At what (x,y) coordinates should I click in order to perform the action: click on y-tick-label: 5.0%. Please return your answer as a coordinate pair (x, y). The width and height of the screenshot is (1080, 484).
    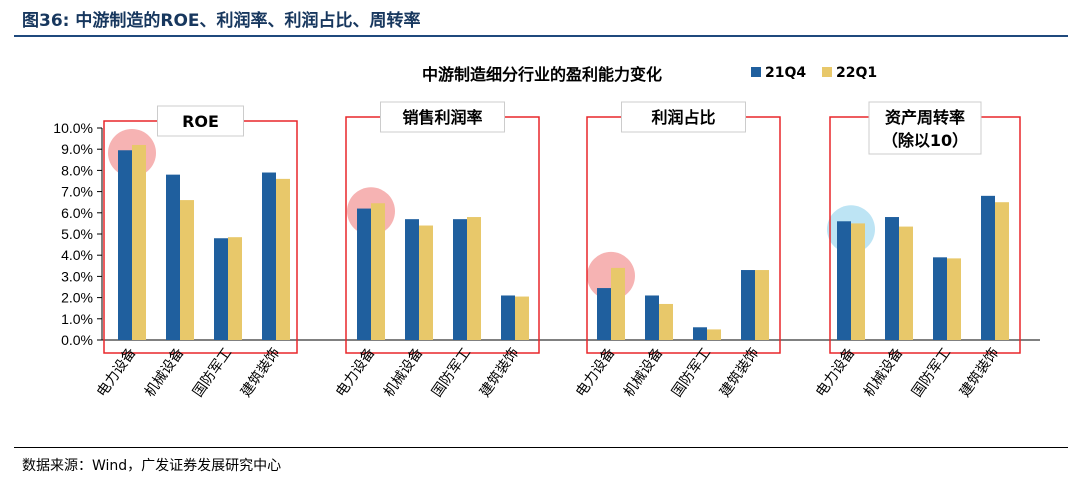
    Looking at the image, I should click on (77, 234).